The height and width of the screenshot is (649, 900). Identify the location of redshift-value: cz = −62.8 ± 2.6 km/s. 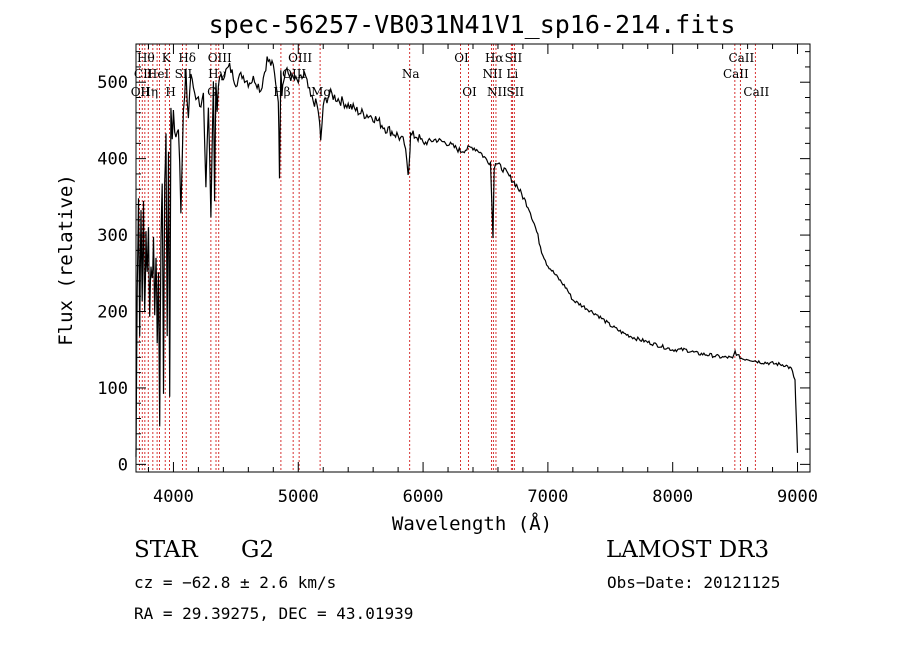
(235, 582).